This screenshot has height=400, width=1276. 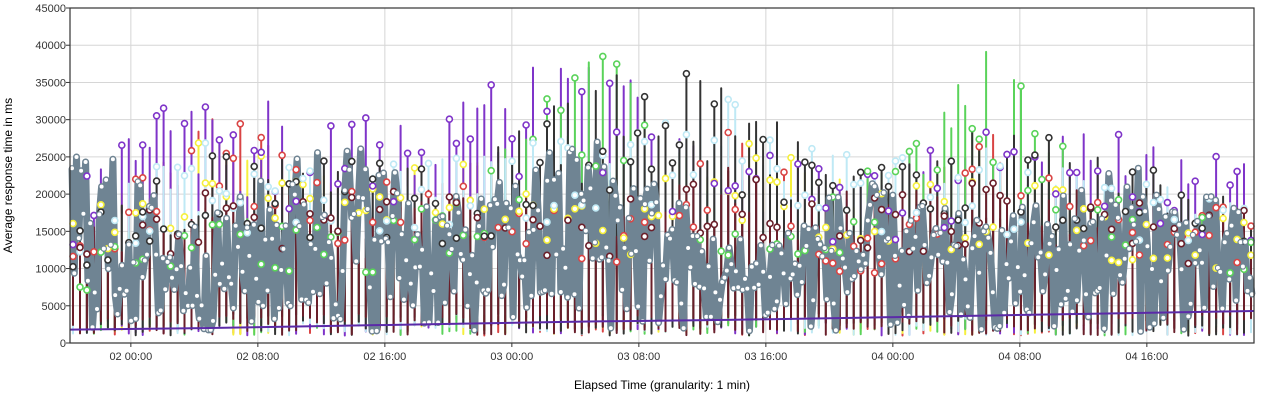 I want to click on y-tick-label: 5000, so click(x=54, y=307).